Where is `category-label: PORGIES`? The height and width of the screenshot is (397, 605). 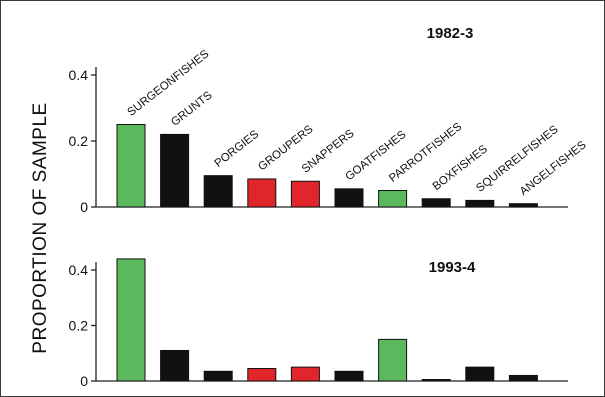 category-label: PORGIES is located at coordinates (237, 149).